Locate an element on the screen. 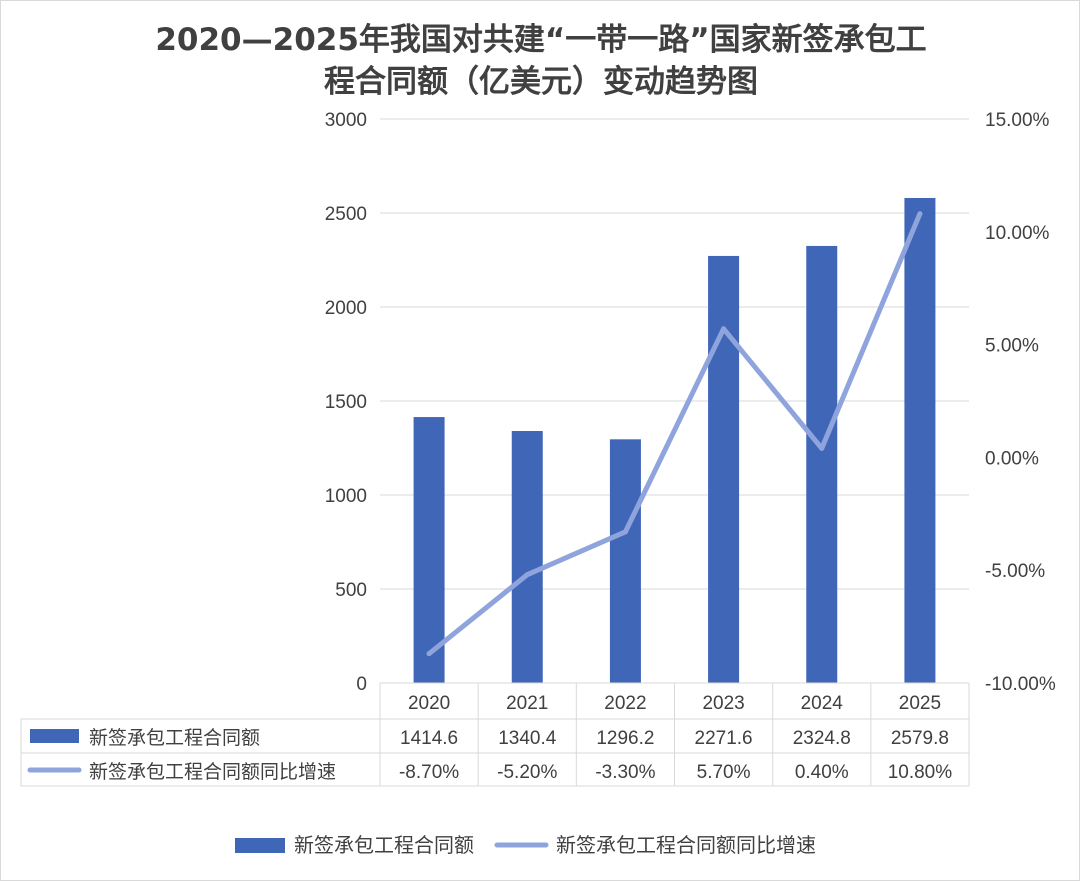 The image size is (1080, 881). data-label: 1414.6 is located at coordinates (429, 738).